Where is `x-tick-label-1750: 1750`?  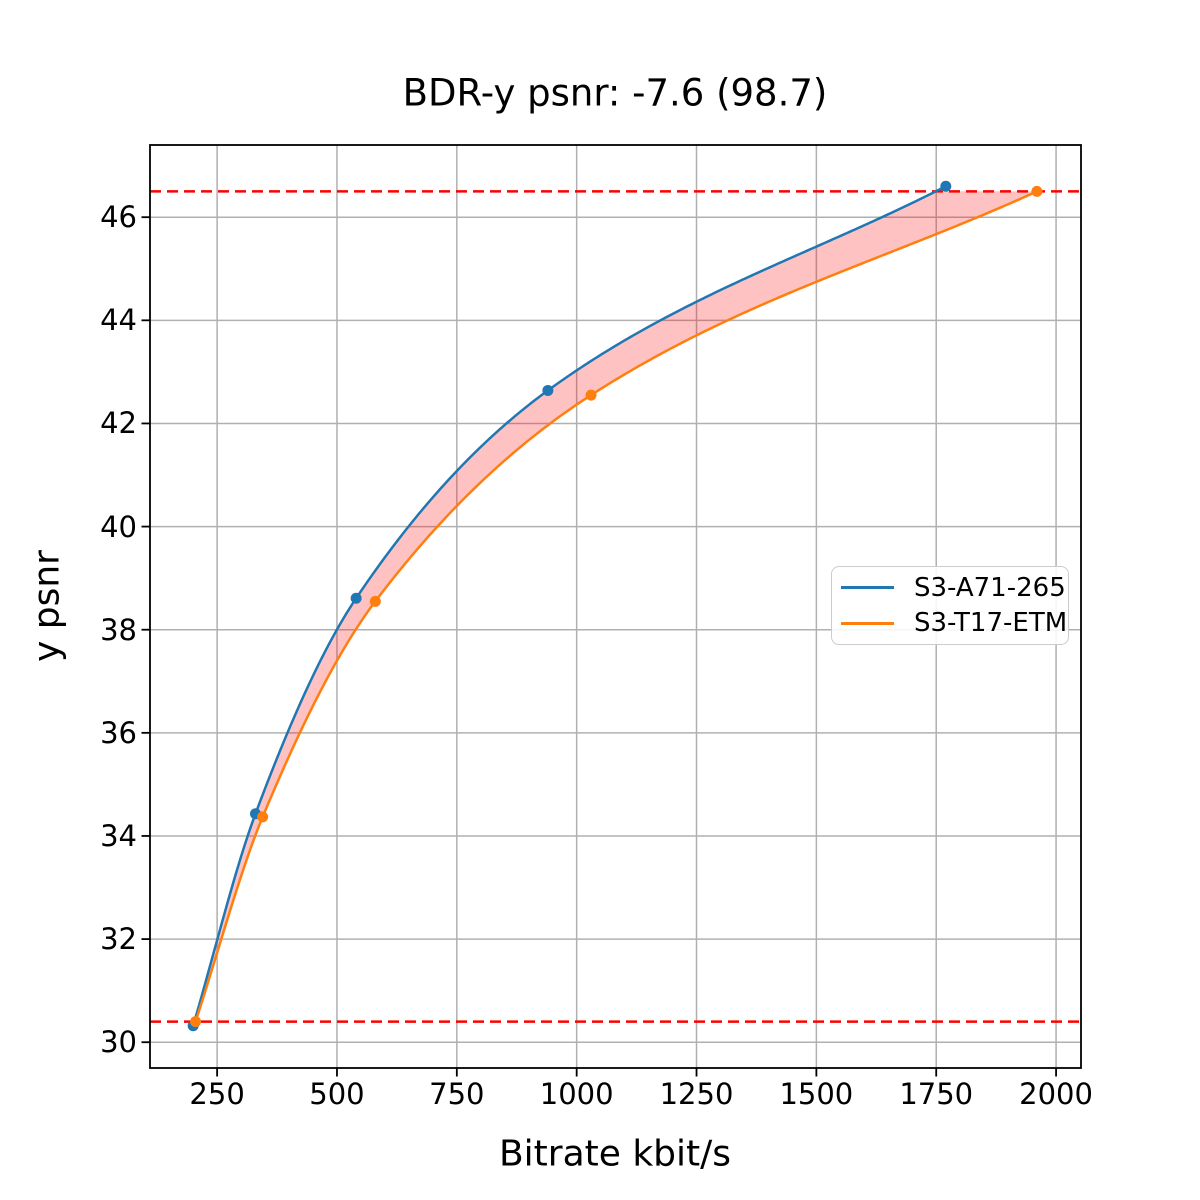 x-tick-label-1750: 1750 is located at coordinates (936, 1094).